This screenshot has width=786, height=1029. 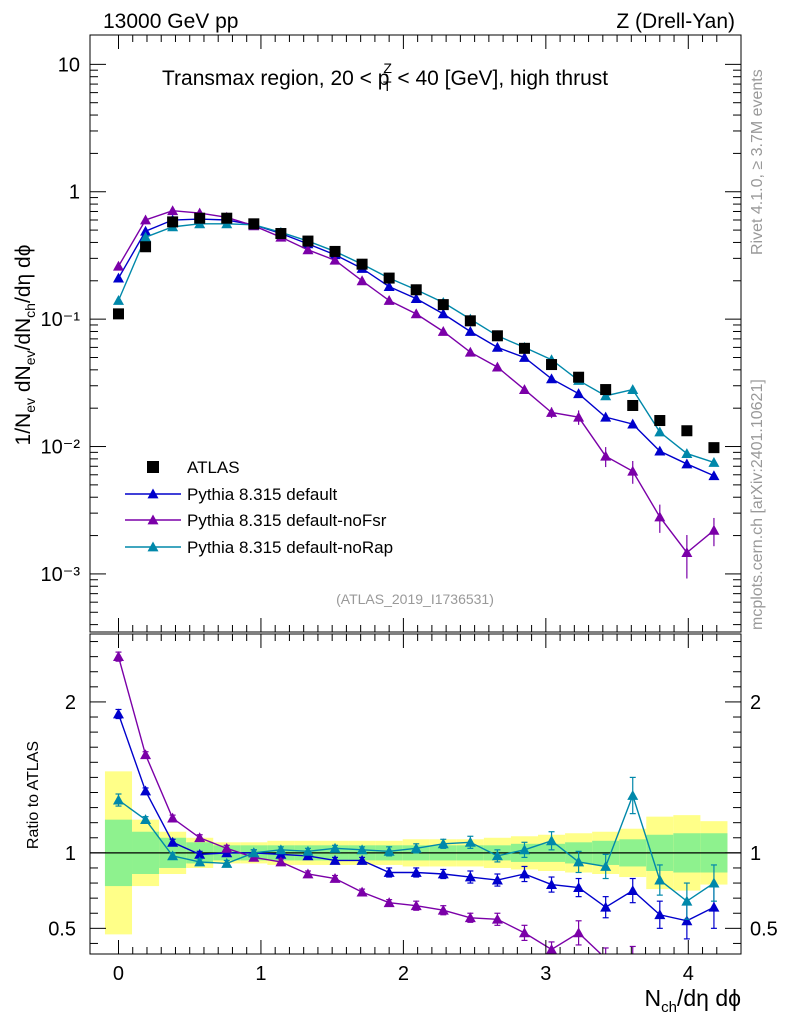 What do you see at coordinates (61, 575) in the screenshot?
I see `y-main-tick-label: 10⁻³` at bounding box center [61, 575].